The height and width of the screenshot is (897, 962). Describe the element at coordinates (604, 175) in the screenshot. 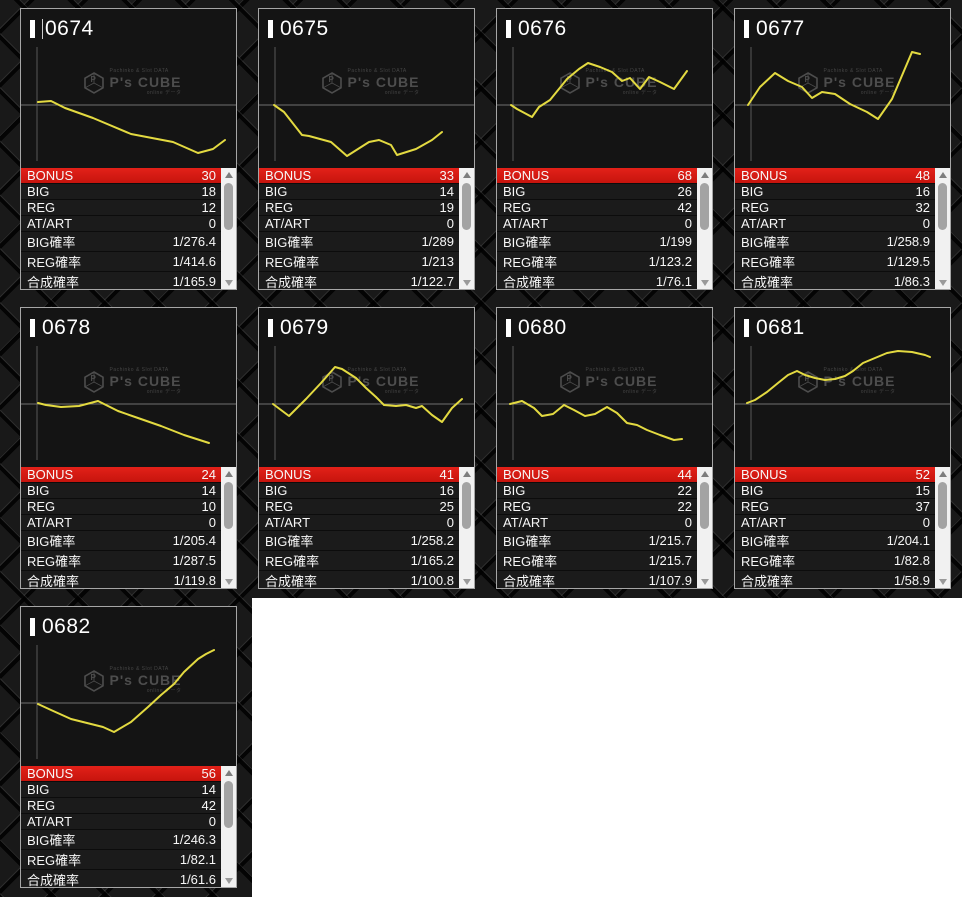

I see `bonus-row: BONUS 68` at that location.